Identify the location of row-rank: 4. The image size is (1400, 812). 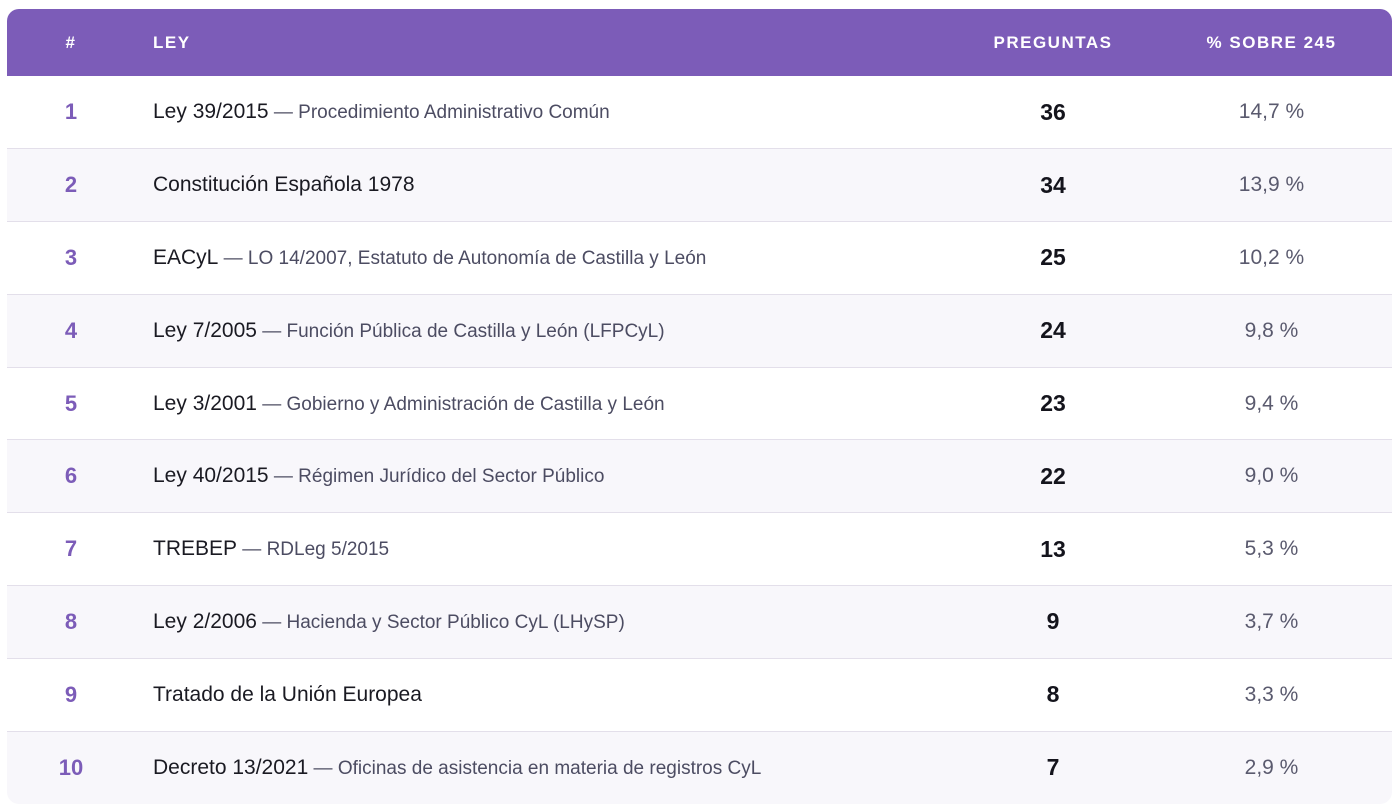
(71, 330).